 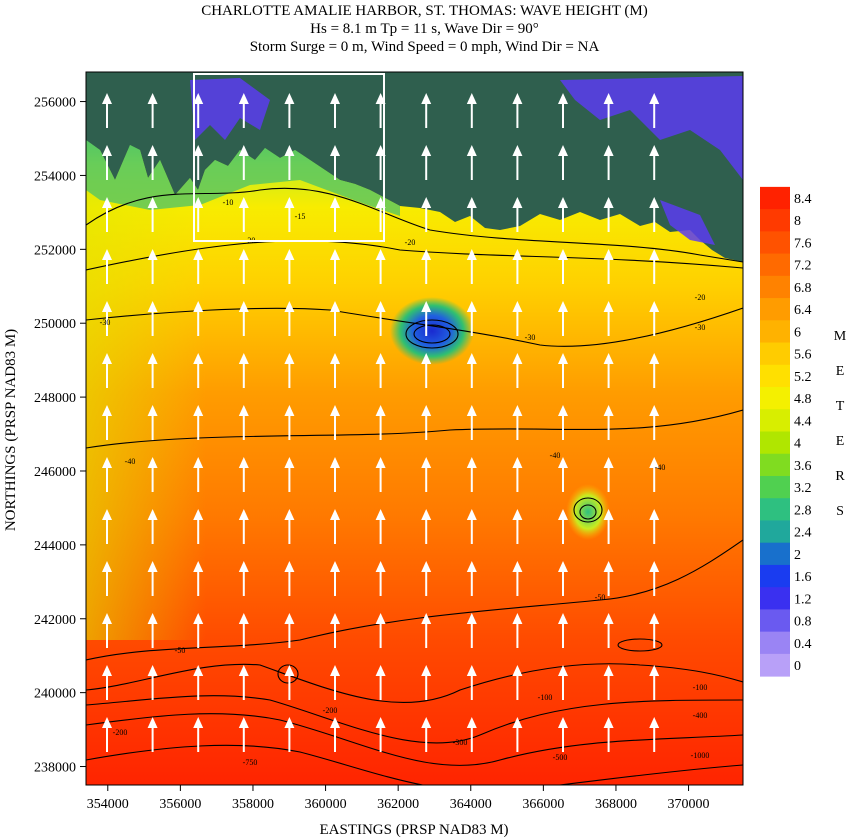 What do you see at coordinates (108, 804) in the screenshot?
I see `x-tick-label: 354000` at bounding box center [108, 804].